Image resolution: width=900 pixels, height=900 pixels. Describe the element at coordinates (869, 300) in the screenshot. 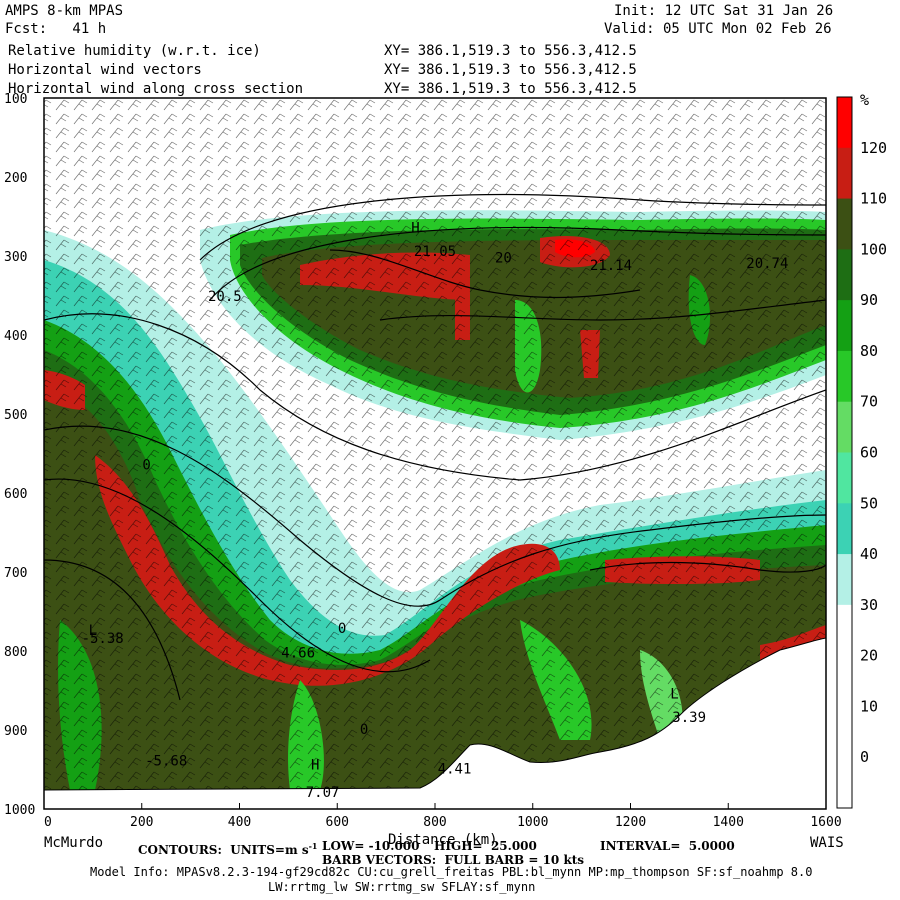

I see `colorbar-level-label: 90` at that location.